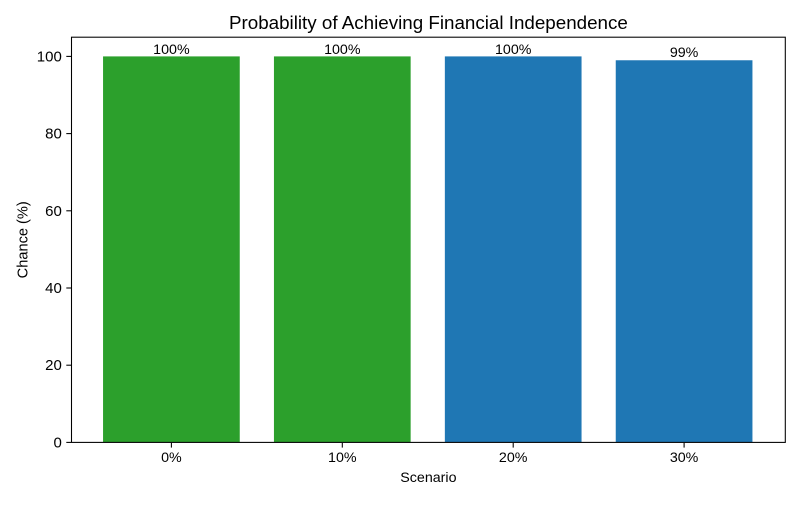 The image size is (800, 505). I want to click on svg-text: 100, so click(49, 56).